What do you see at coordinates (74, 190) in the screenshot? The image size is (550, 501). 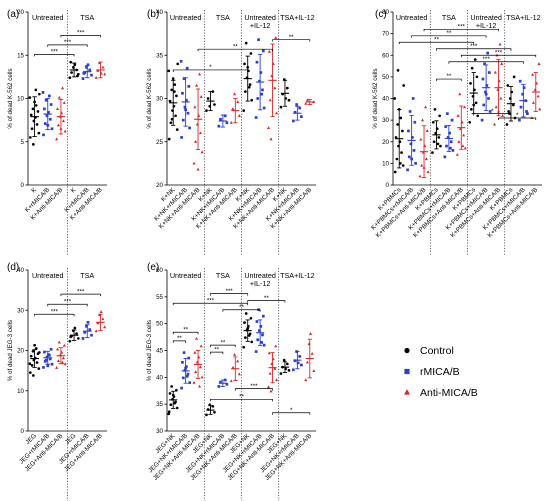 I see `x-tick-label: K` at bounding box center [74, 190].